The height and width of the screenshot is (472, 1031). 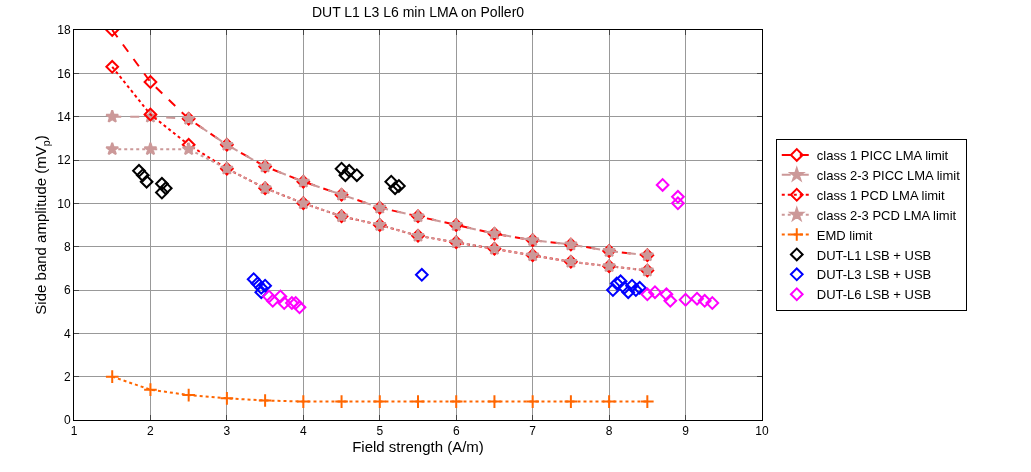 I want to click on y-tick-label: 4, so click(x=67, y=333).